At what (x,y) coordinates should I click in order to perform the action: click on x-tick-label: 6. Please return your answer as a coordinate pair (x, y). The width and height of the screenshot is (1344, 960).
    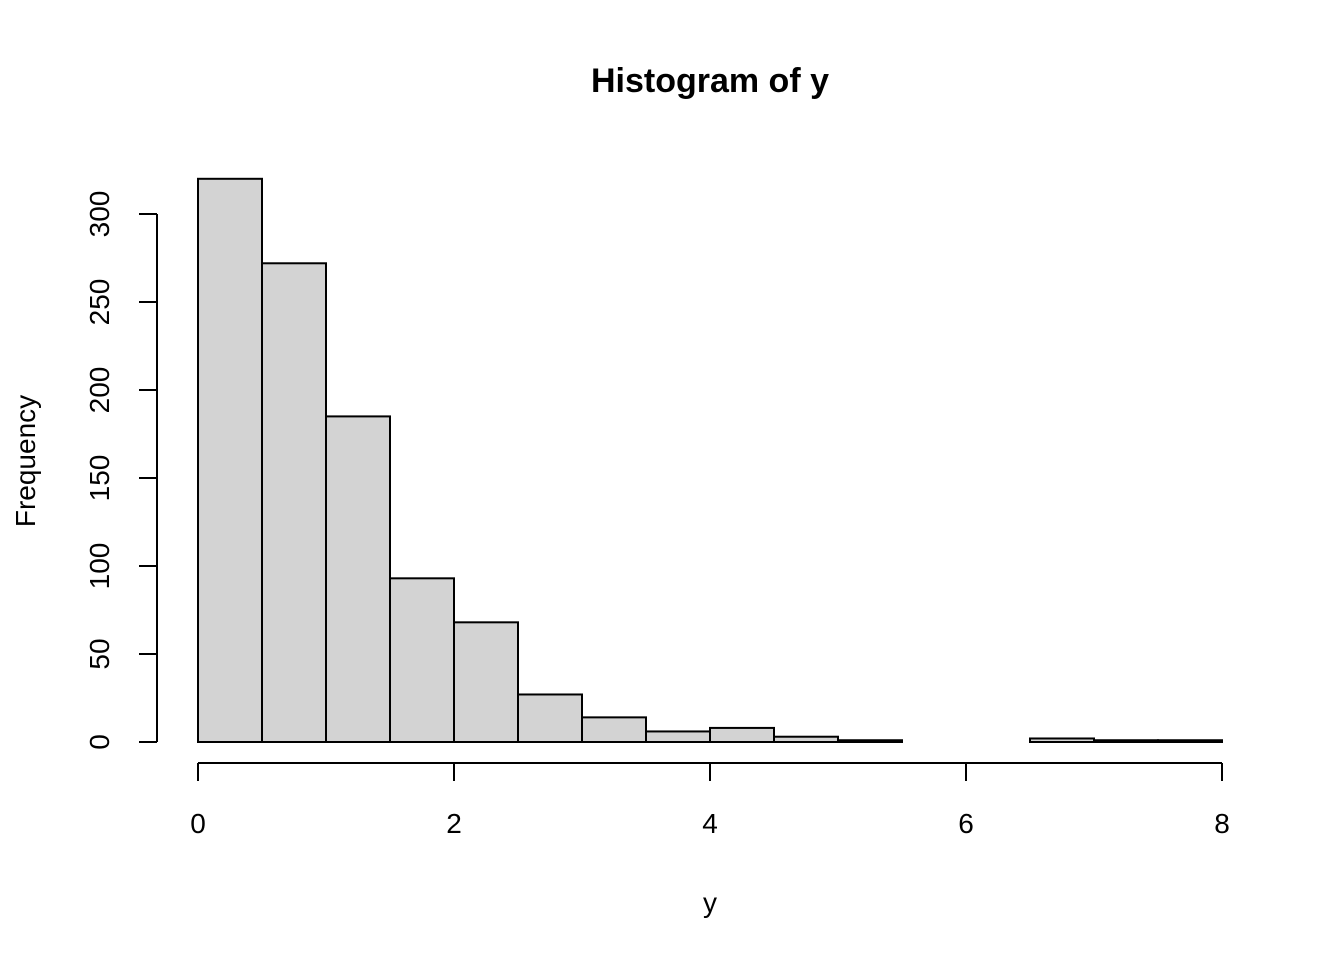
    Looking at the image, I should click on (966, 823).